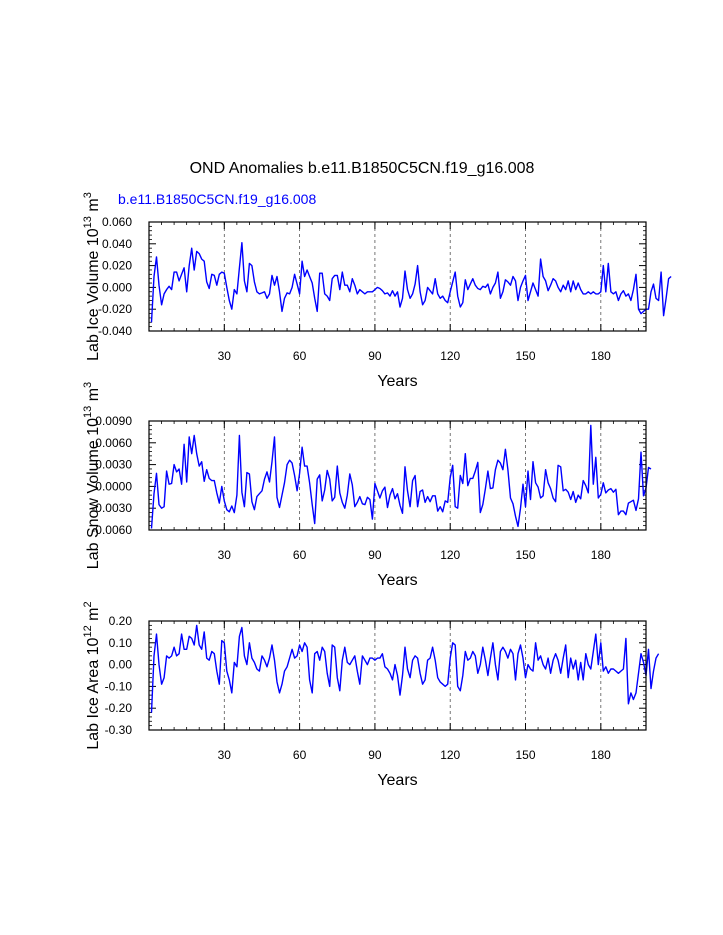  I want to click on y-tick-label: -0.040, so click(115, 331).